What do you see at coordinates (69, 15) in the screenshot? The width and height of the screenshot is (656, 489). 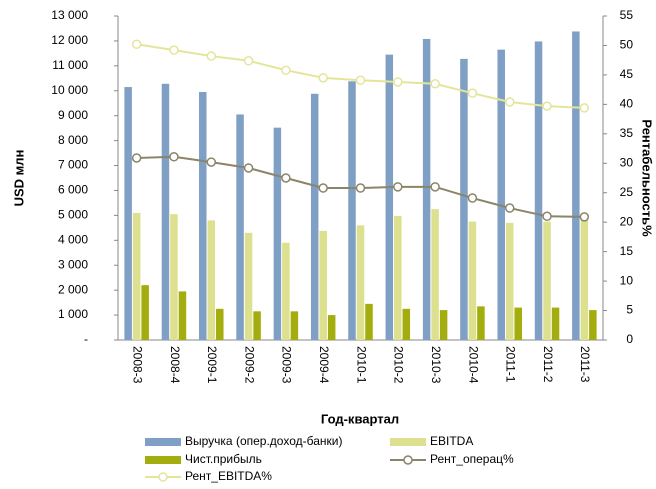 I see `y-tick-label: 13 000` at bounding box center [69, 15].